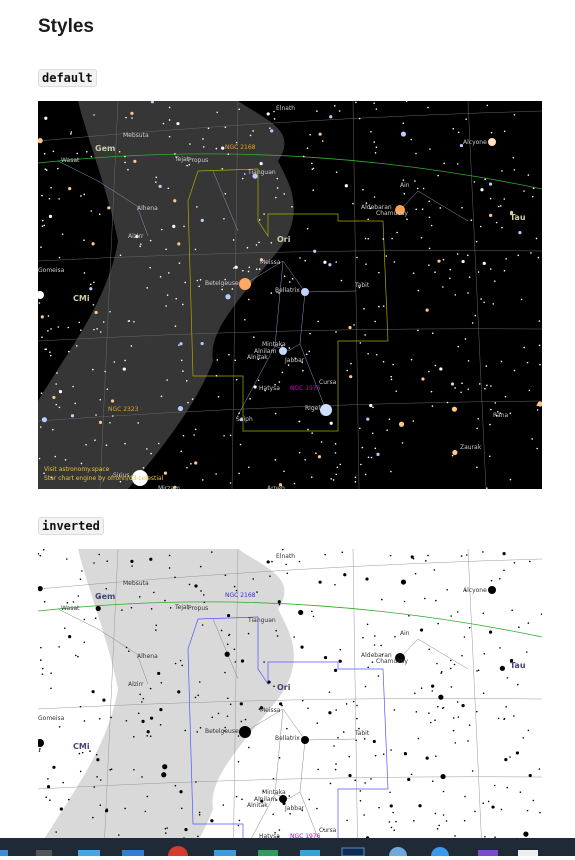 The height and width of the screenshot is (860, 575). What do you see at coordinates (475, 142) in the screenshot?
I see `star-label: Alcyone` at bounding box center [475, 142].